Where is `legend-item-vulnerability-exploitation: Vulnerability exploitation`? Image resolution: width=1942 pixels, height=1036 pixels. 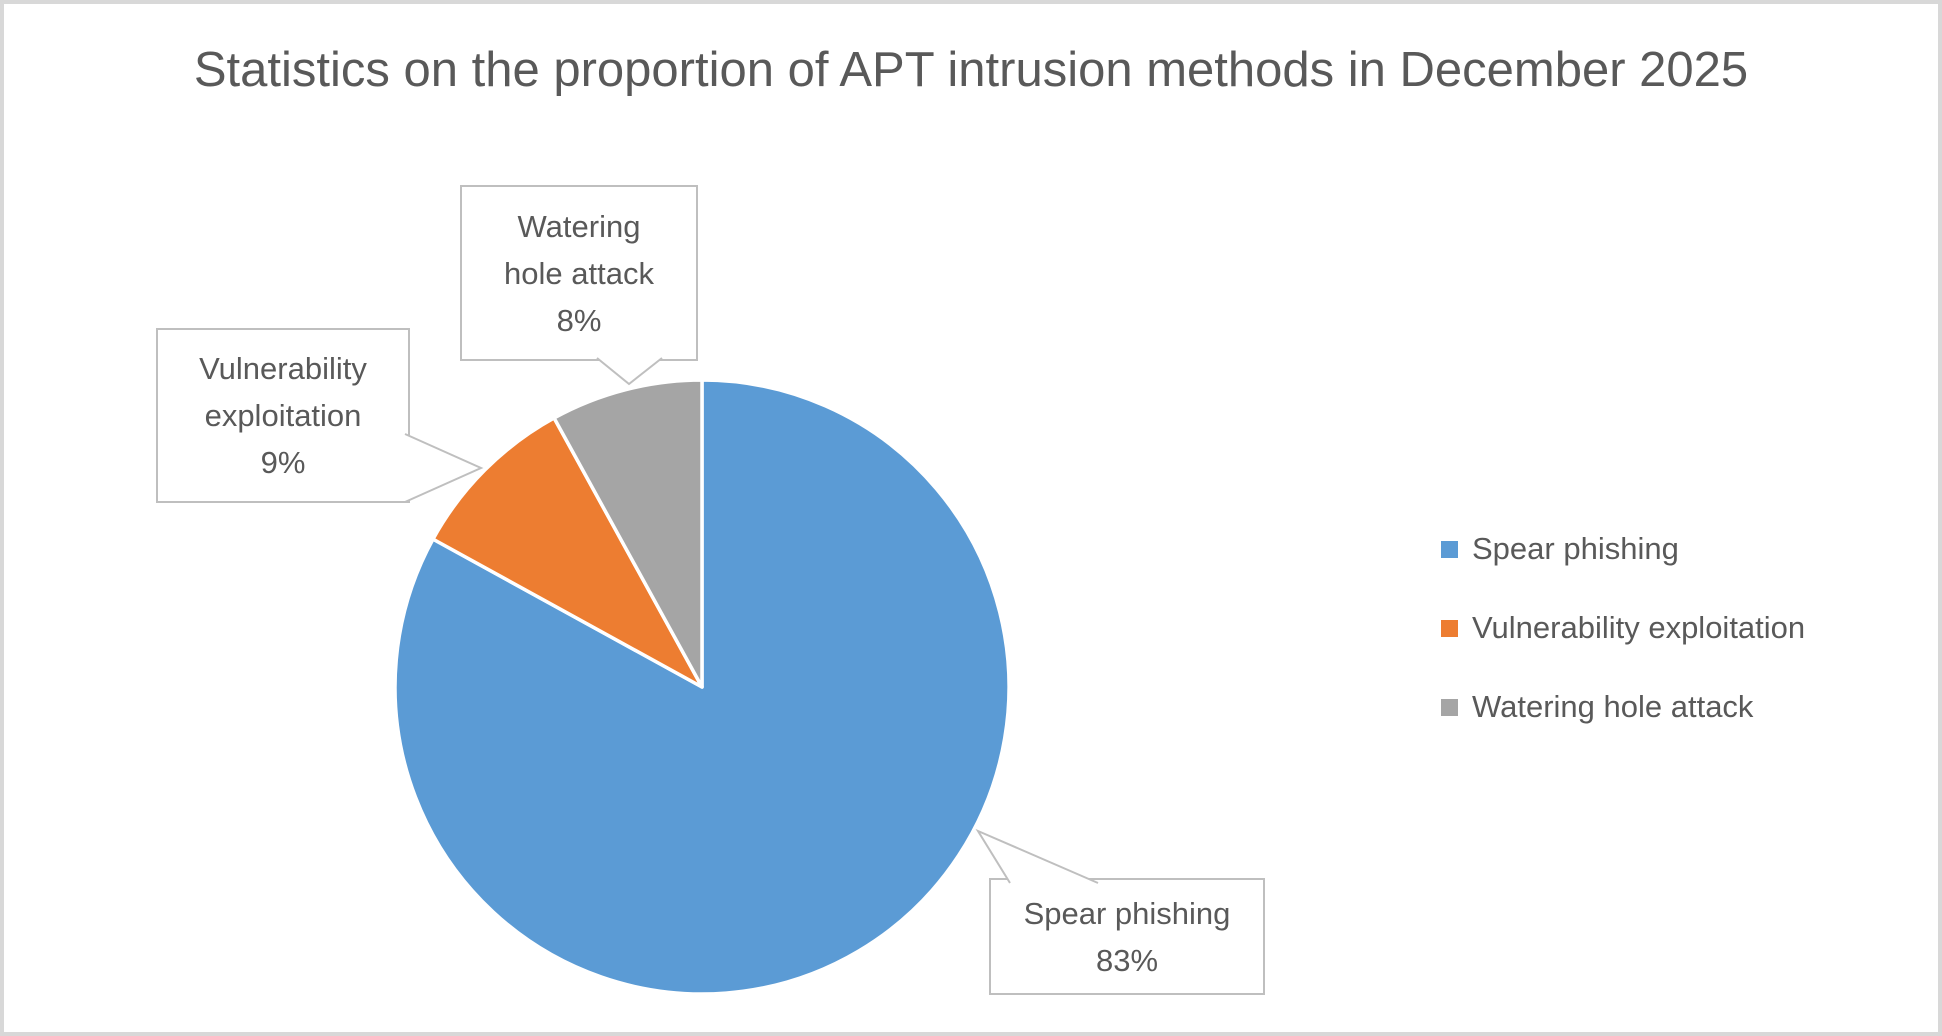
legend-item-vulnerability-exploitation: Vulnerability exploitation is located at coordinates (1623, 628).